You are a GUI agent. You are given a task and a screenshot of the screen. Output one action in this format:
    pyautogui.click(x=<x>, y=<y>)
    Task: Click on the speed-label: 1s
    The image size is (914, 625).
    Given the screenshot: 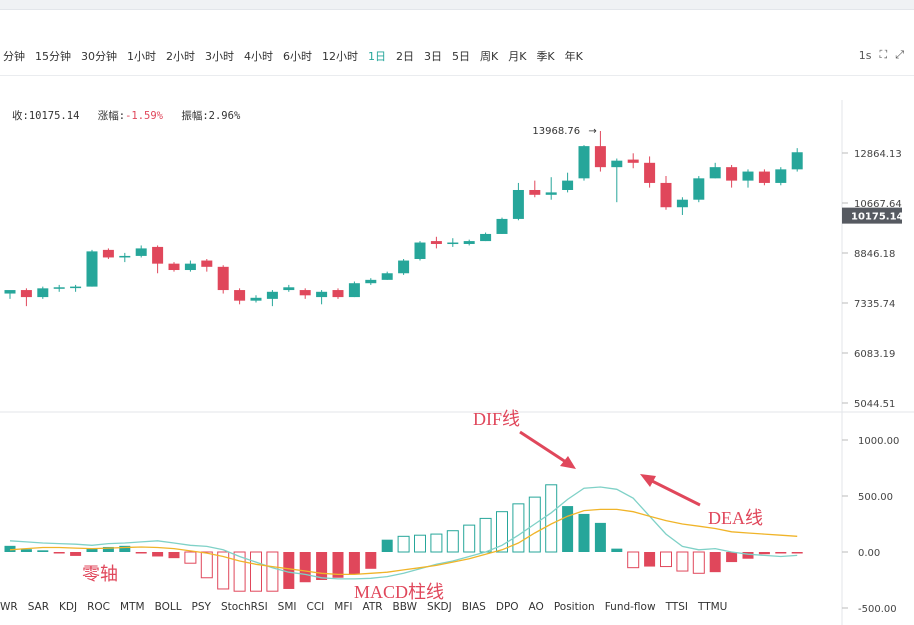 What is the action you would take?
    pyautogui.click(x=865, y=55)
    